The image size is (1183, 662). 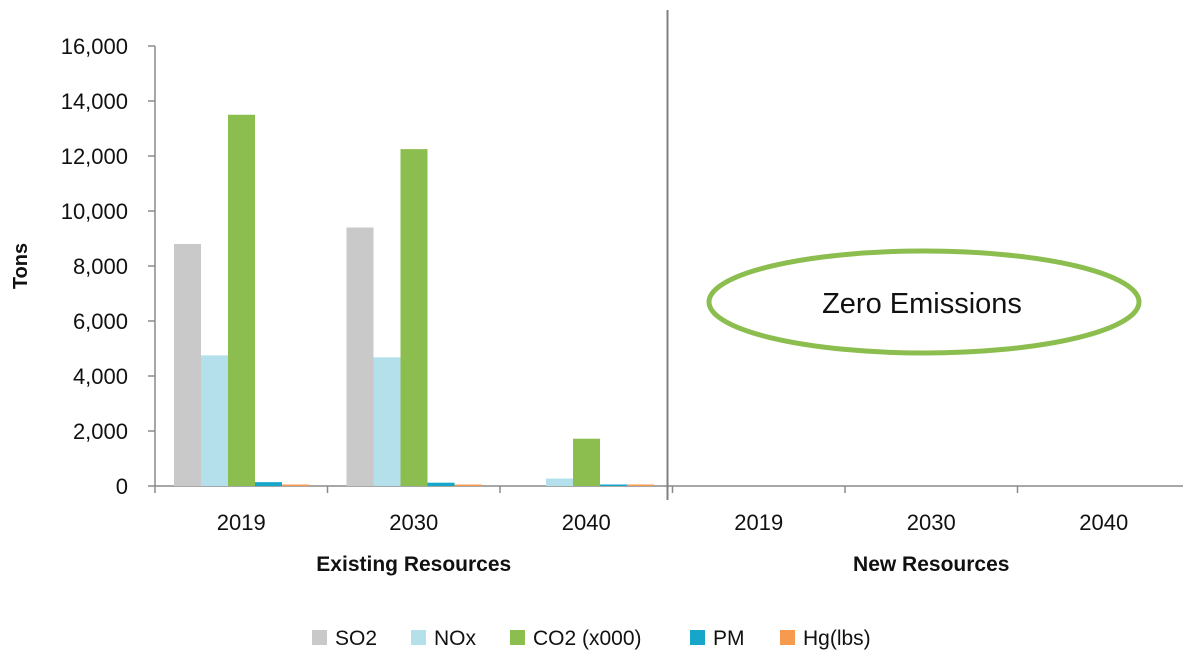 What do you see at coordinates (837, 638) in the screenshot?
I see `legend-label: Hg(lbs)` at bounding box center [837, 638].